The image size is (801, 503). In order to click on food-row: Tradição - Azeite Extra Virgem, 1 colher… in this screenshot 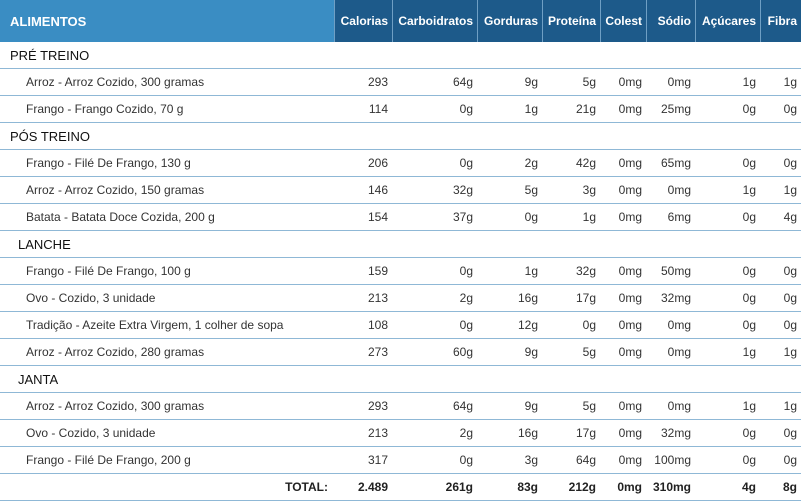, I will do `click(400, 325)`.